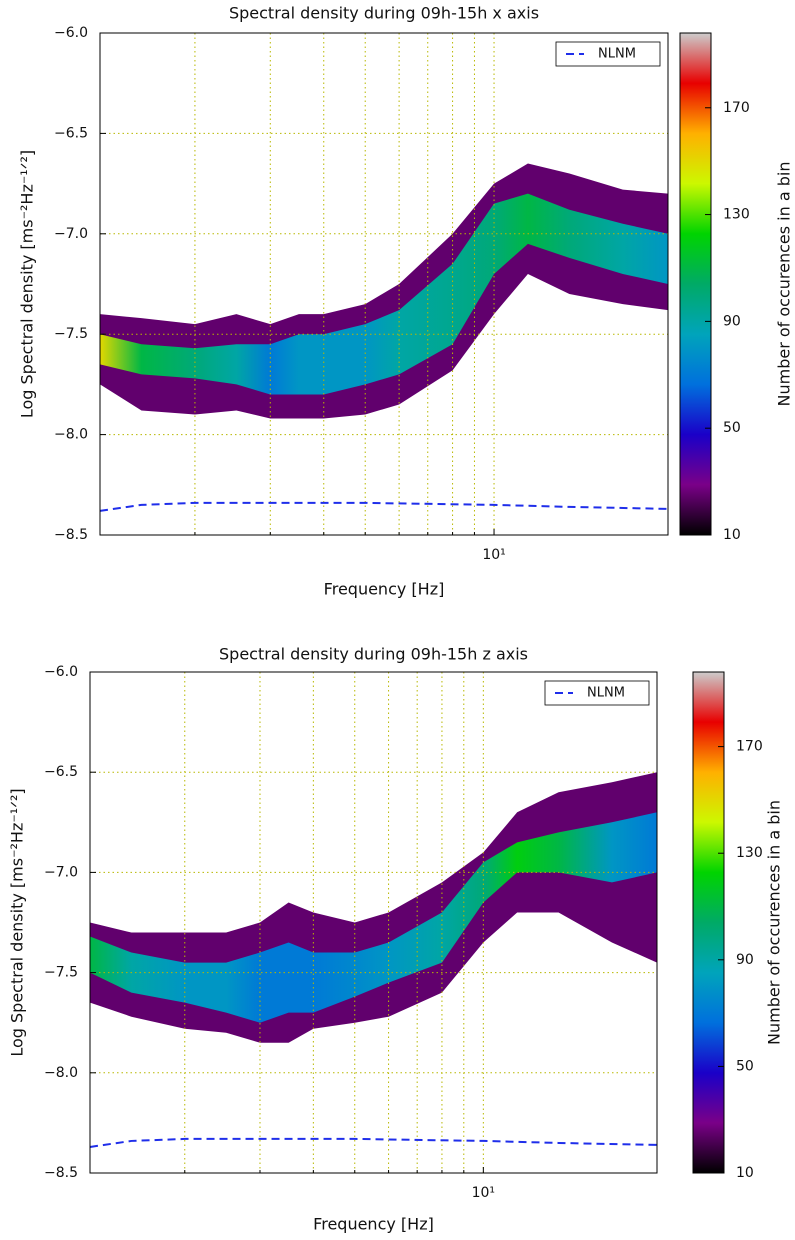 The width and height of the screenshot is (795, 1240). Describe the element at coordinates (384, 13) in the screenshot. I see `chart-title: Spectral density during 09h-15h x axis` at that location.